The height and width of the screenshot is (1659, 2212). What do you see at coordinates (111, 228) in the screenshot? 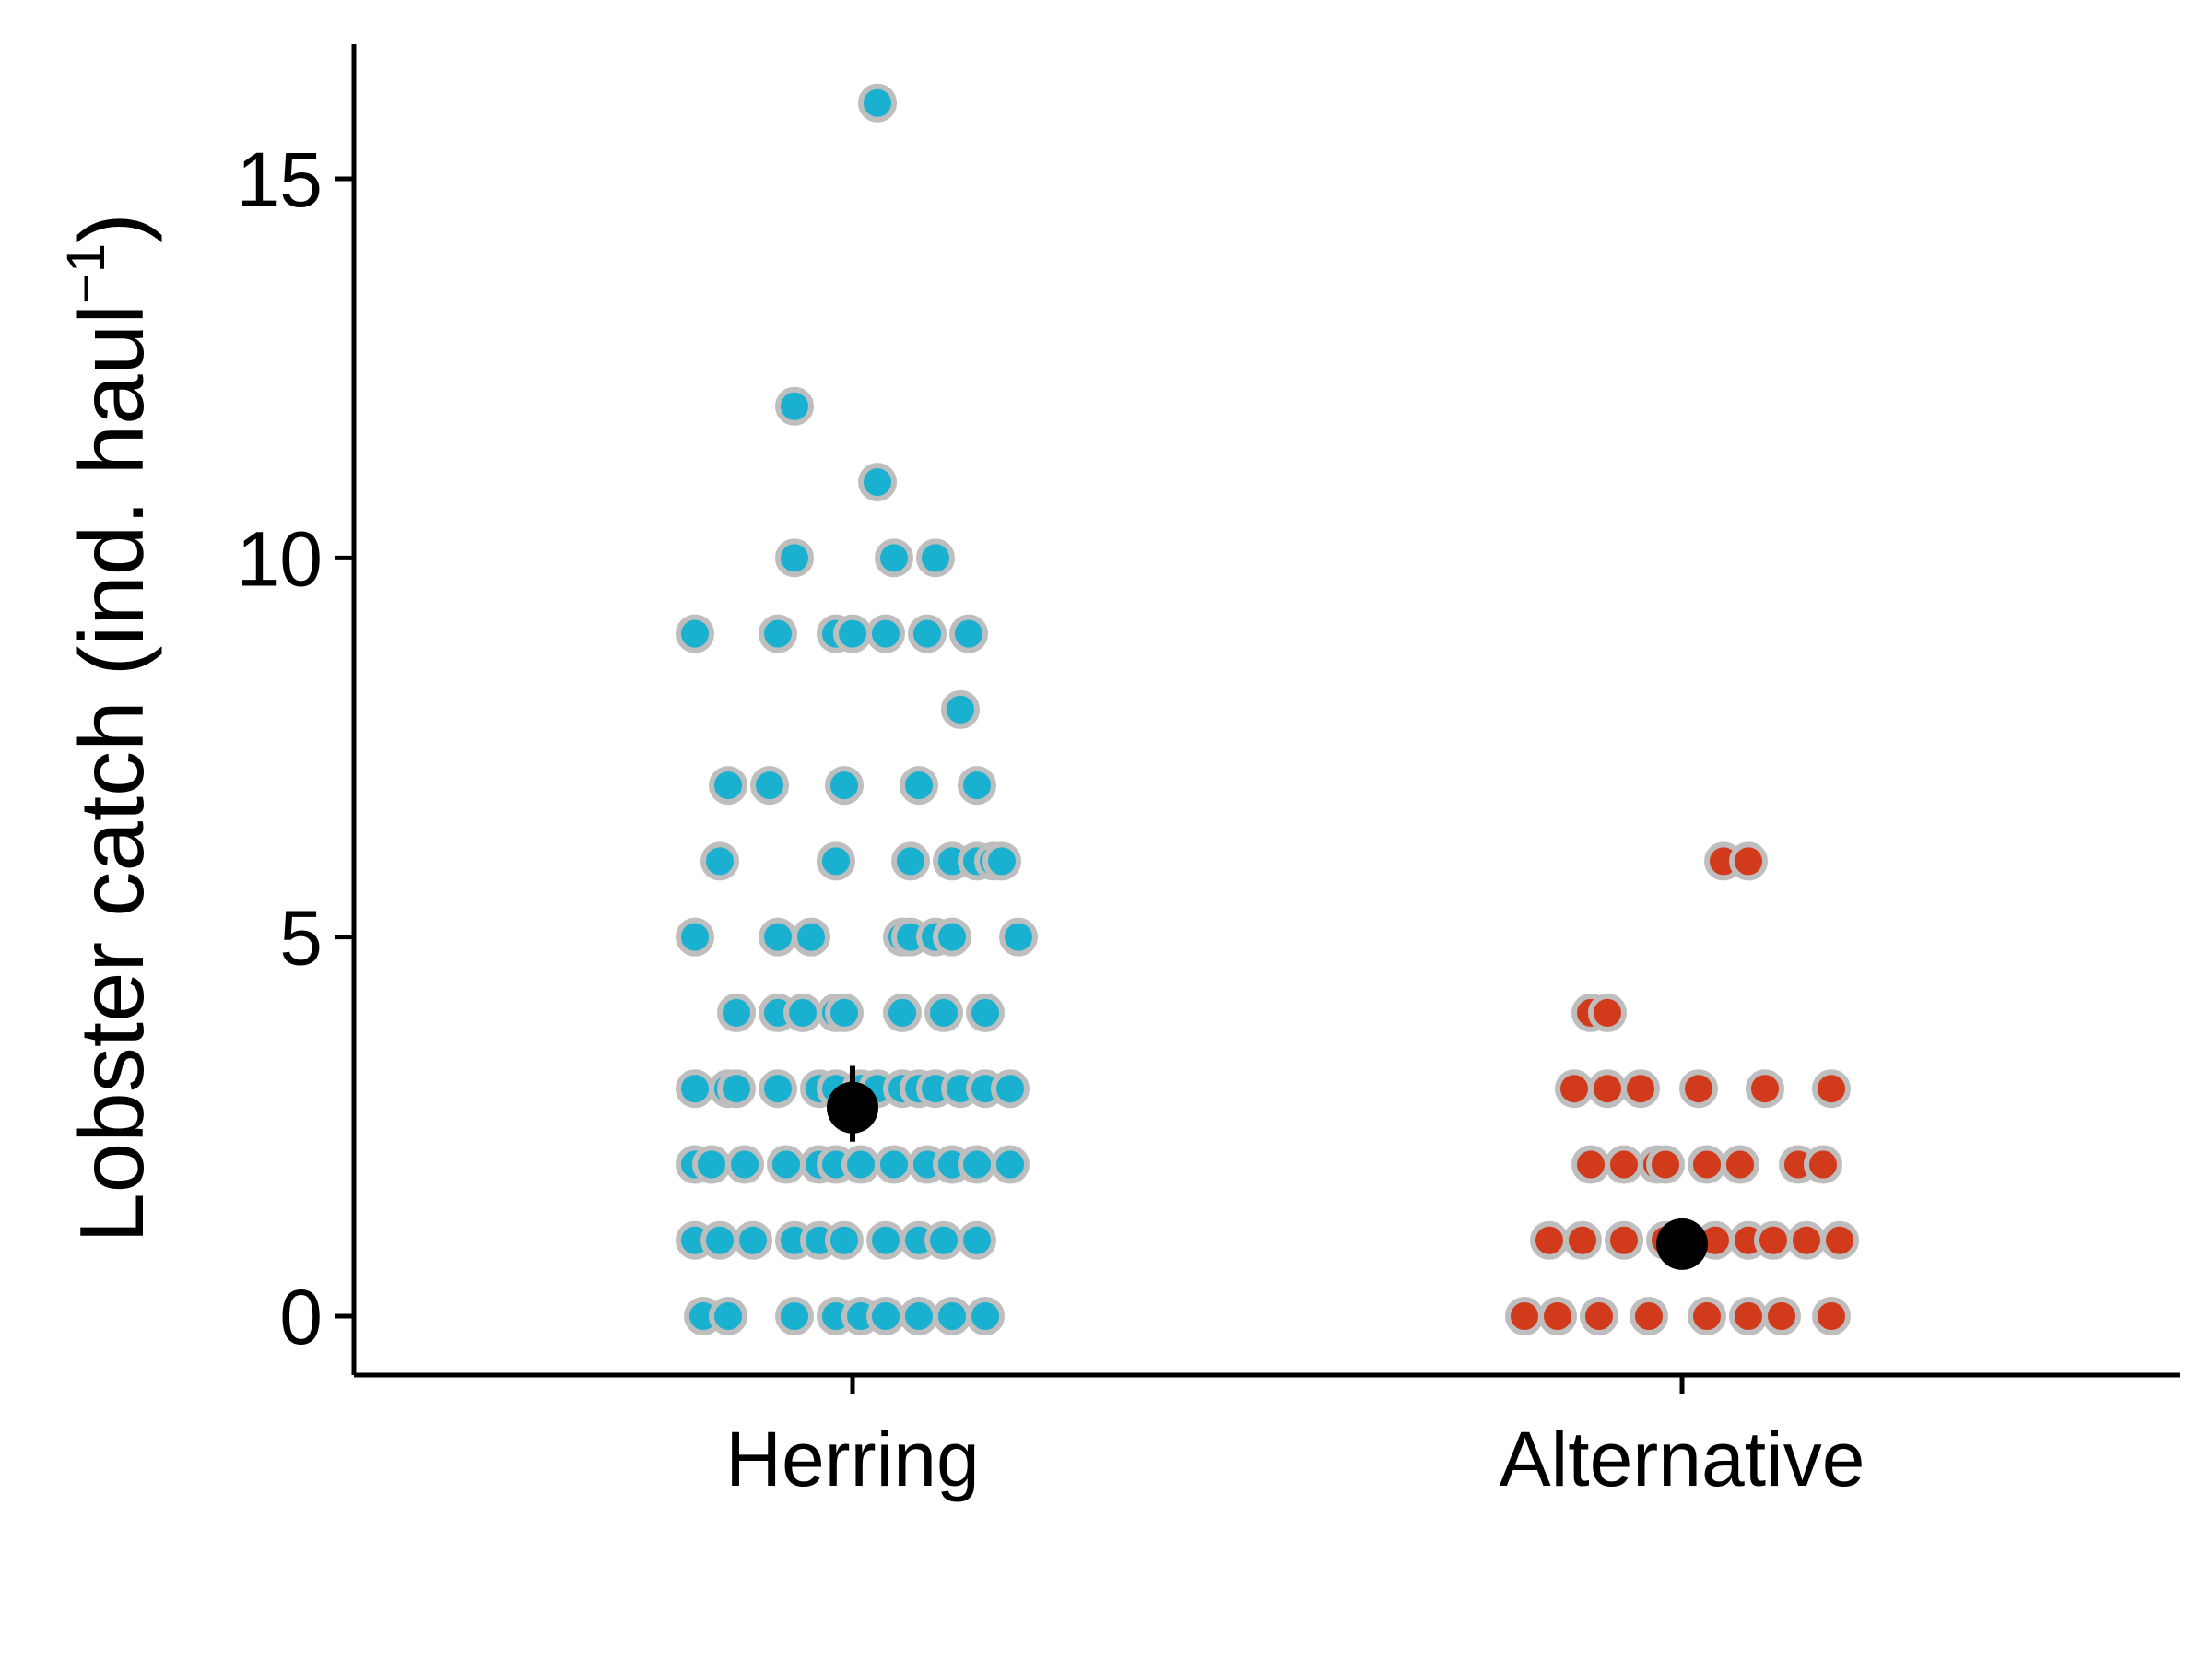
I see `y-axis-title-close: )` at bounding box center [111, 228].